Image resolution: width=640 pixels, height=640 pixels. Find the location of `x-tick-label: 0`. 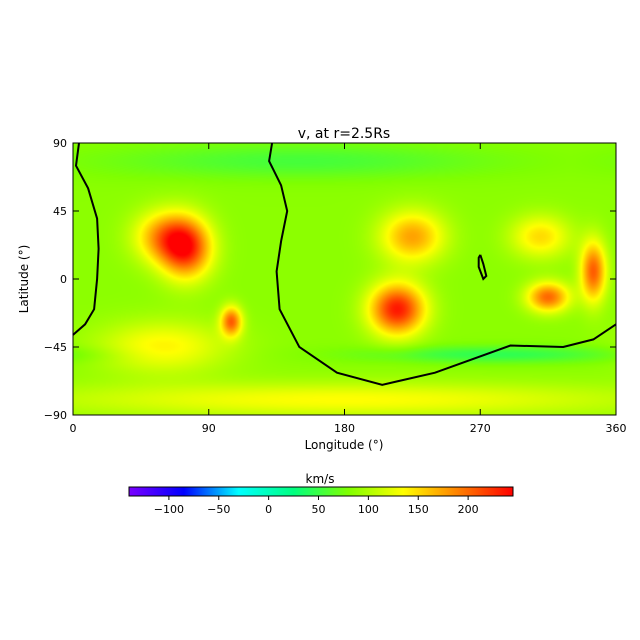

x-tick-label: 0 is located at coordinates (73, 428).